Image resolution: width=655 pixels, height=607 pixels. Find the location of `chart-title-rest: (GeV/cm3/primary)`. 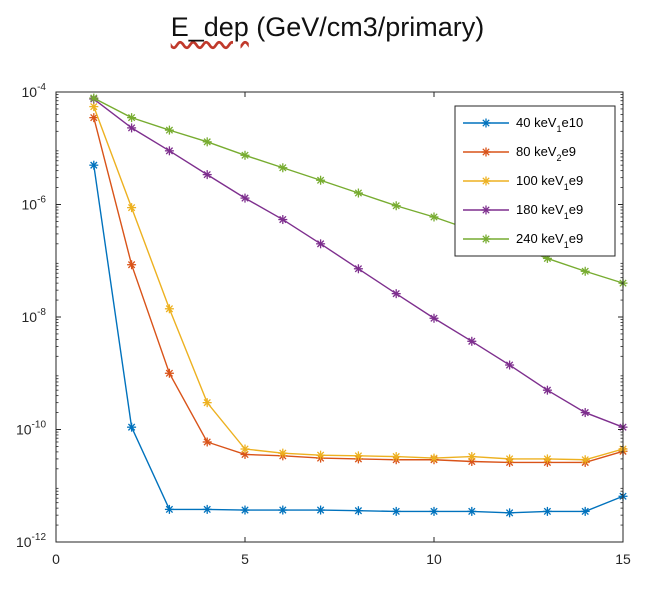

chart-title-rest: (GeV/cm3/primary) is located at coordinates (366, 27).